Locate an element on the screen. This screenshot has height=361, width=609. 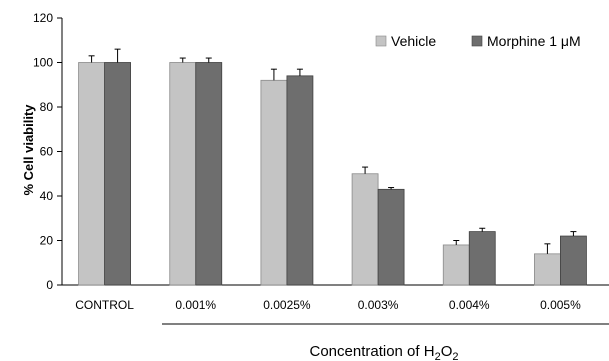
x-tick-label: 0.003% is located at coordinates (378, 305).